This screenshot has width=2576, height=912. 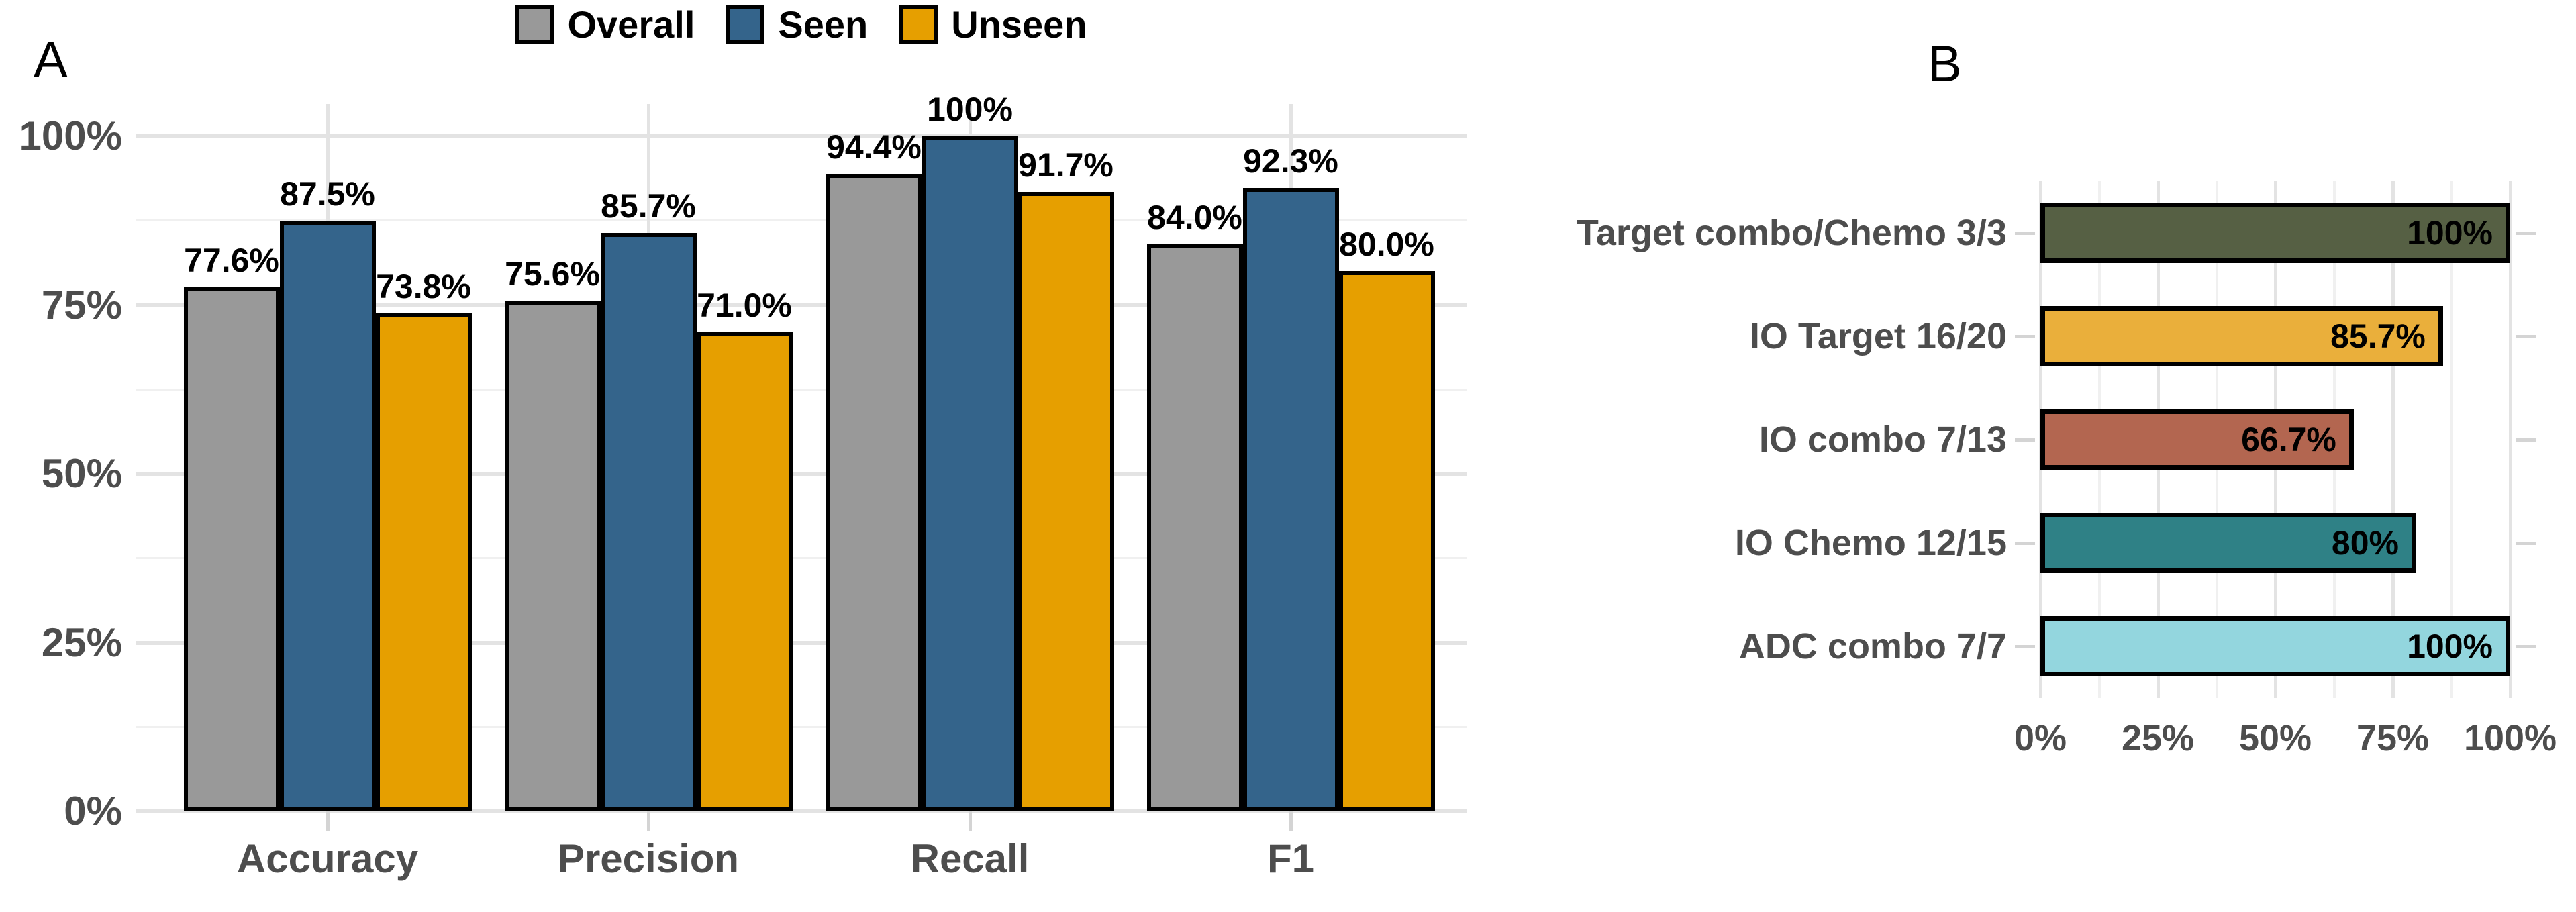 What do you see at coordinates (2158, 738) in the screenshot?
I see `x-tick-label-25: 25%` at bounding box center [2158, 738].